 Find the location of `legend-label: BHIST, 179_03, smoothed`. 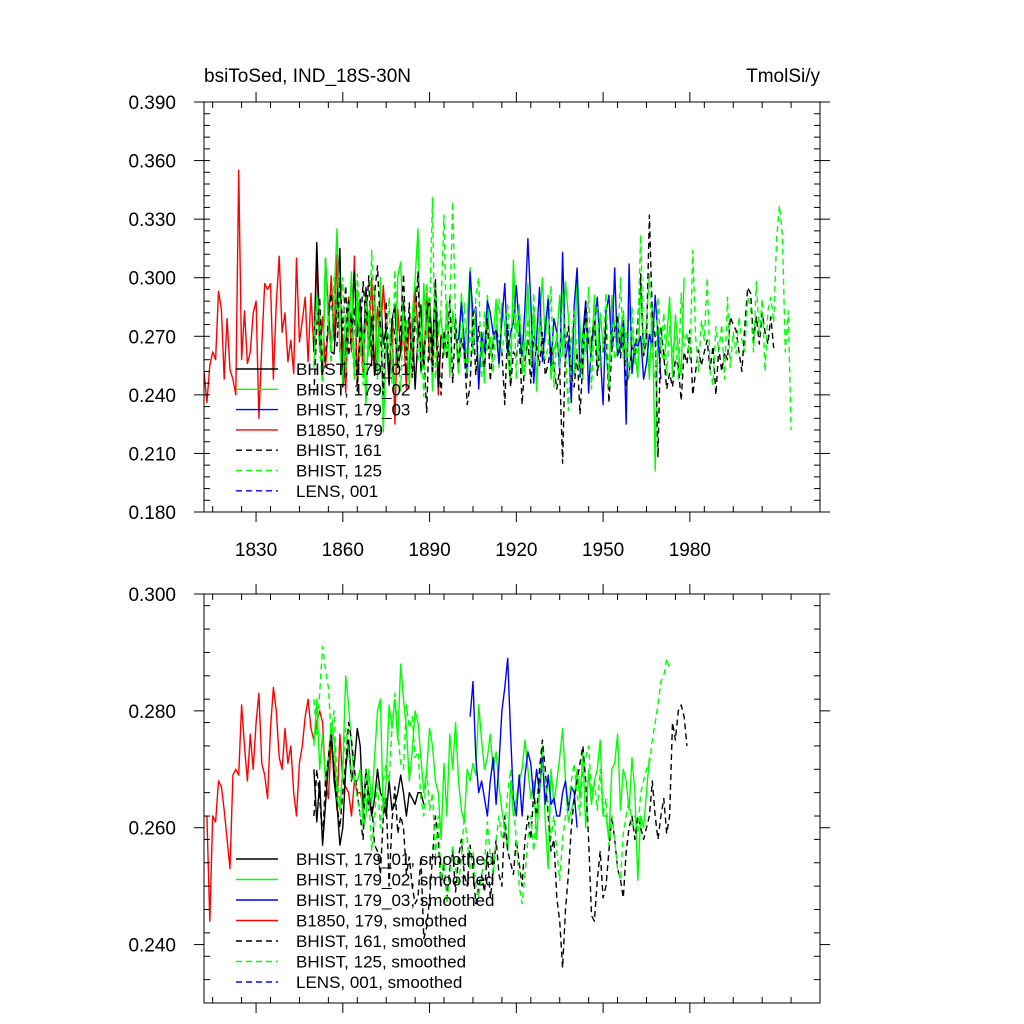

legend-label: BHIST, 179_03, smoothed is located at coordinates (395, 900).